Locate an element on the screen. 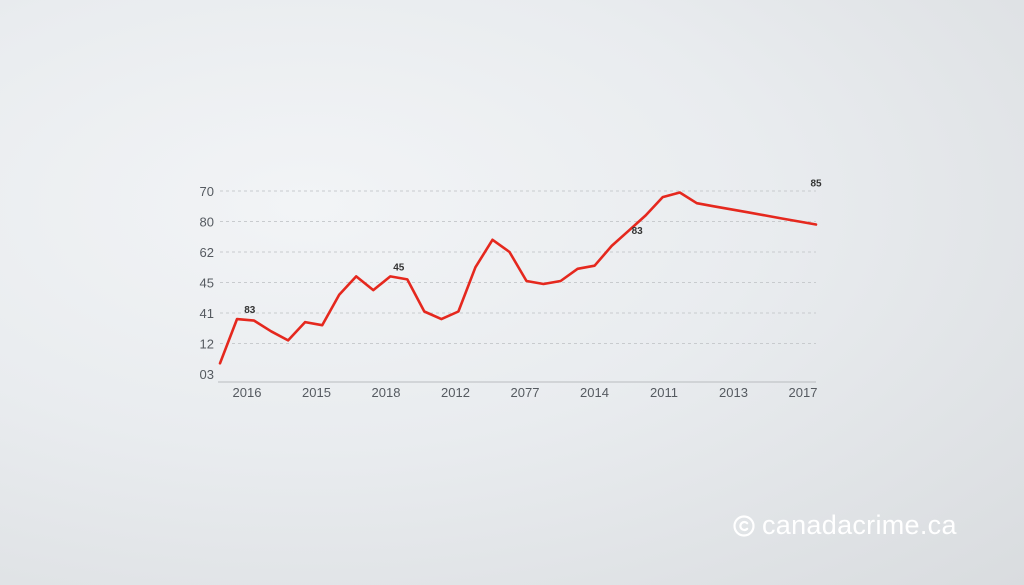  data-labels: 83 45 83 85 is located at coordinates (533, 248).